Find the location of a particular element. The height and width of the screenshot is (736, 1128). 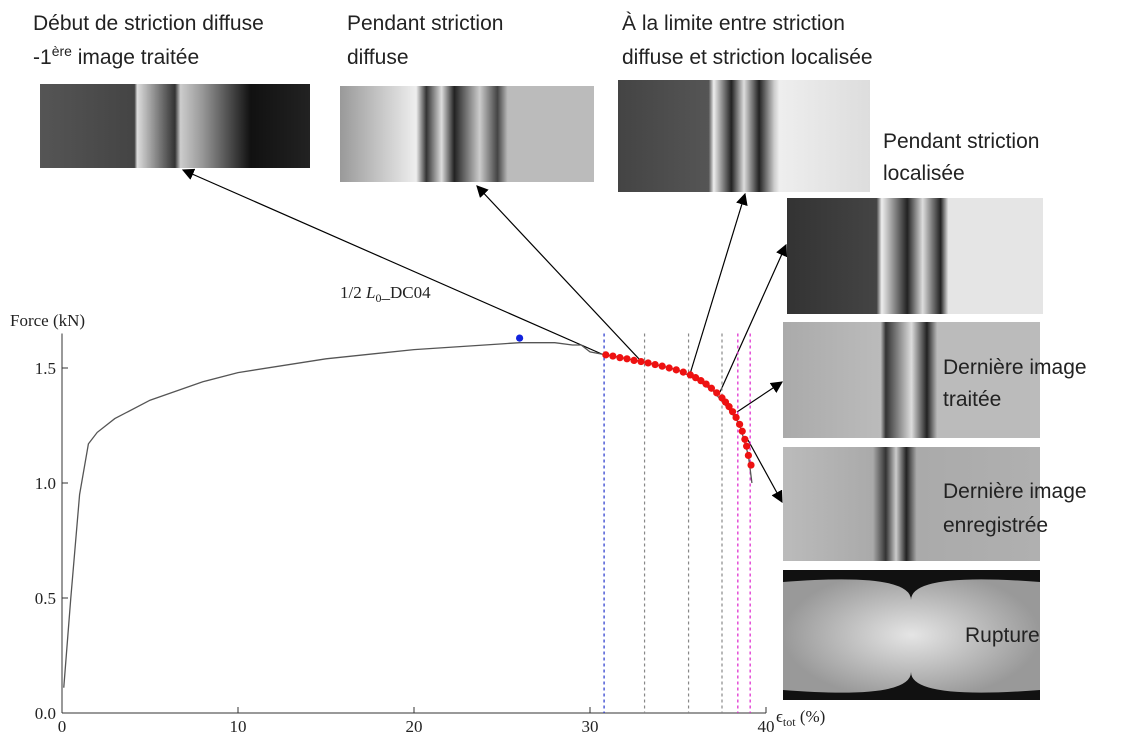

label-part: L is located at coordinates (370, 292).